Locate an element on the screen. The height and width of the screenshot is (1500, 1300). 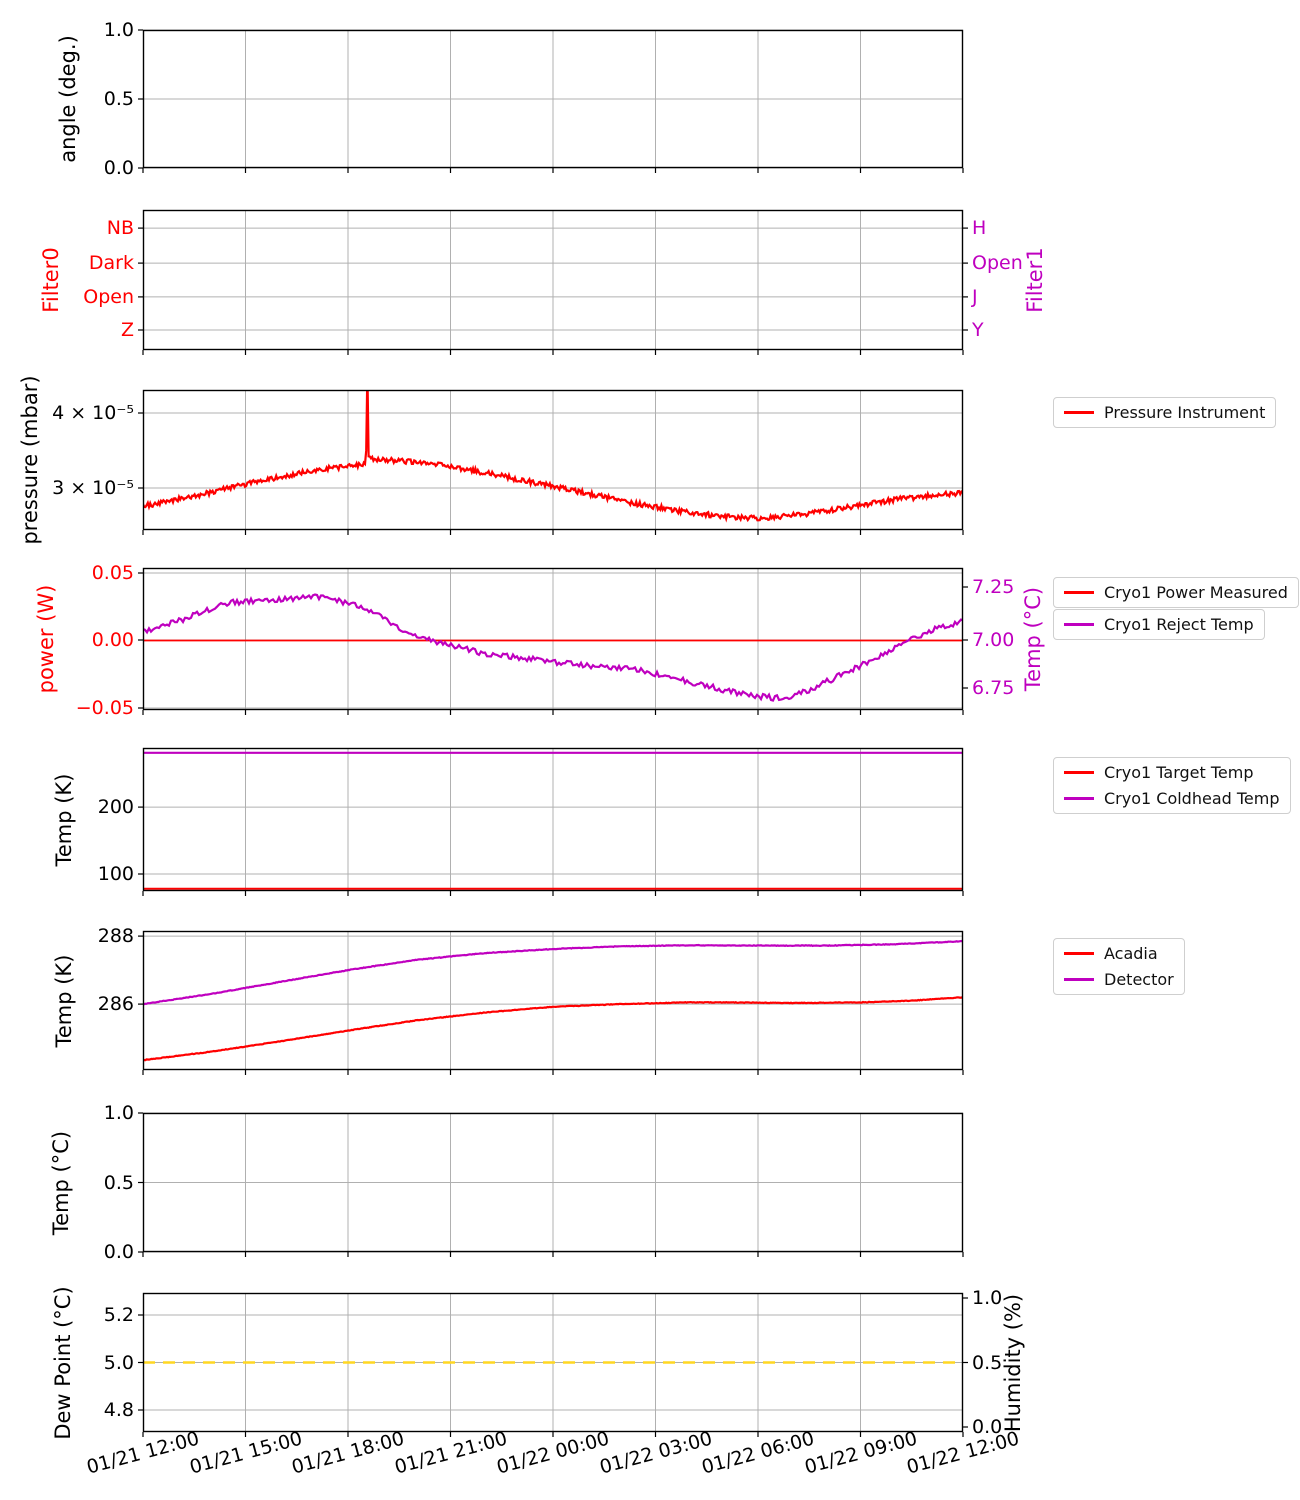
legend-cryo-temps: Cryo1 Target Temp Cryo1 Coldhead Temp is located at coordinates (1172, 785).